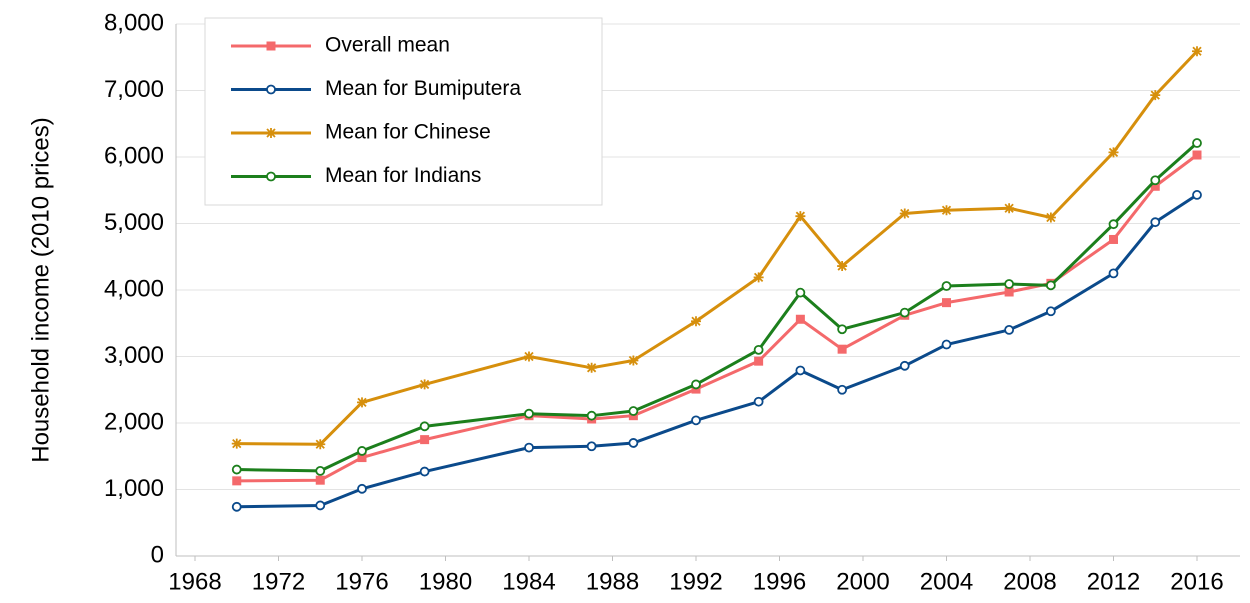  What do you see at coordinates (361, 581) in the screenshot?
I see `x-tick-label: 1976` at bounding box center [361, 581].